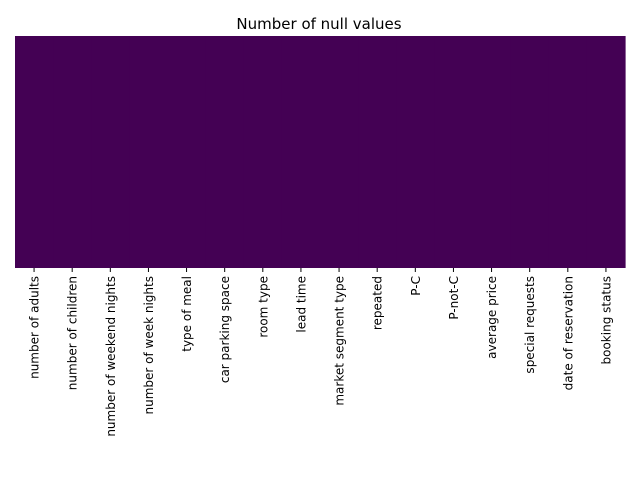 This screenshot has height=480, width=640. I want to click on heatmap-cell-lead-time, so click(301, 152).